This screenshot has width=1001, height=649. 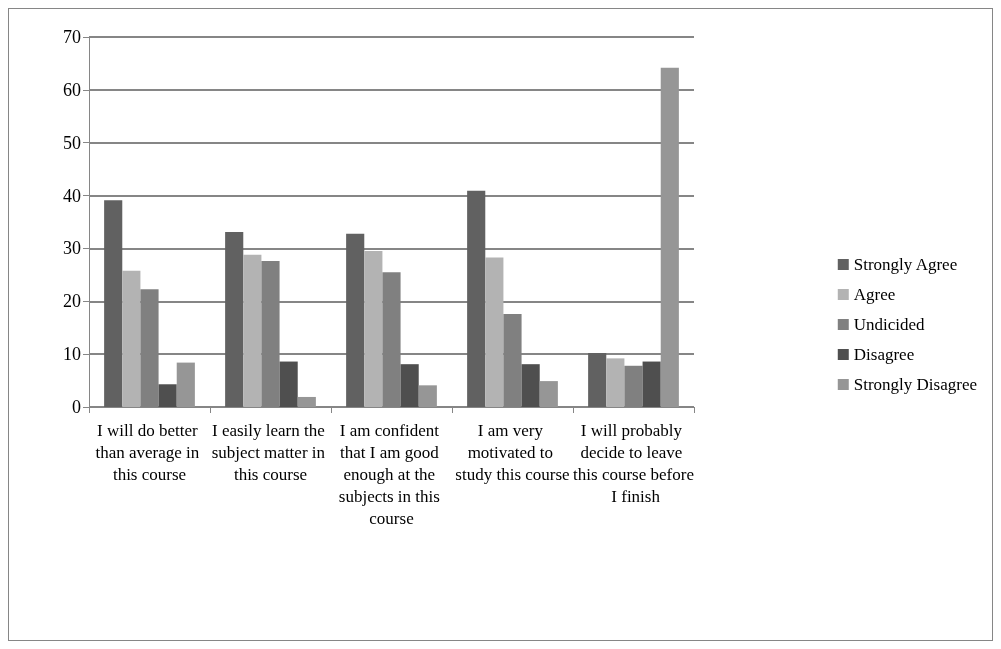 What do you see at coordinates (72, 142) in the screenshot?
I see `y-tick-label: 50` at bounding box center [72, 142].